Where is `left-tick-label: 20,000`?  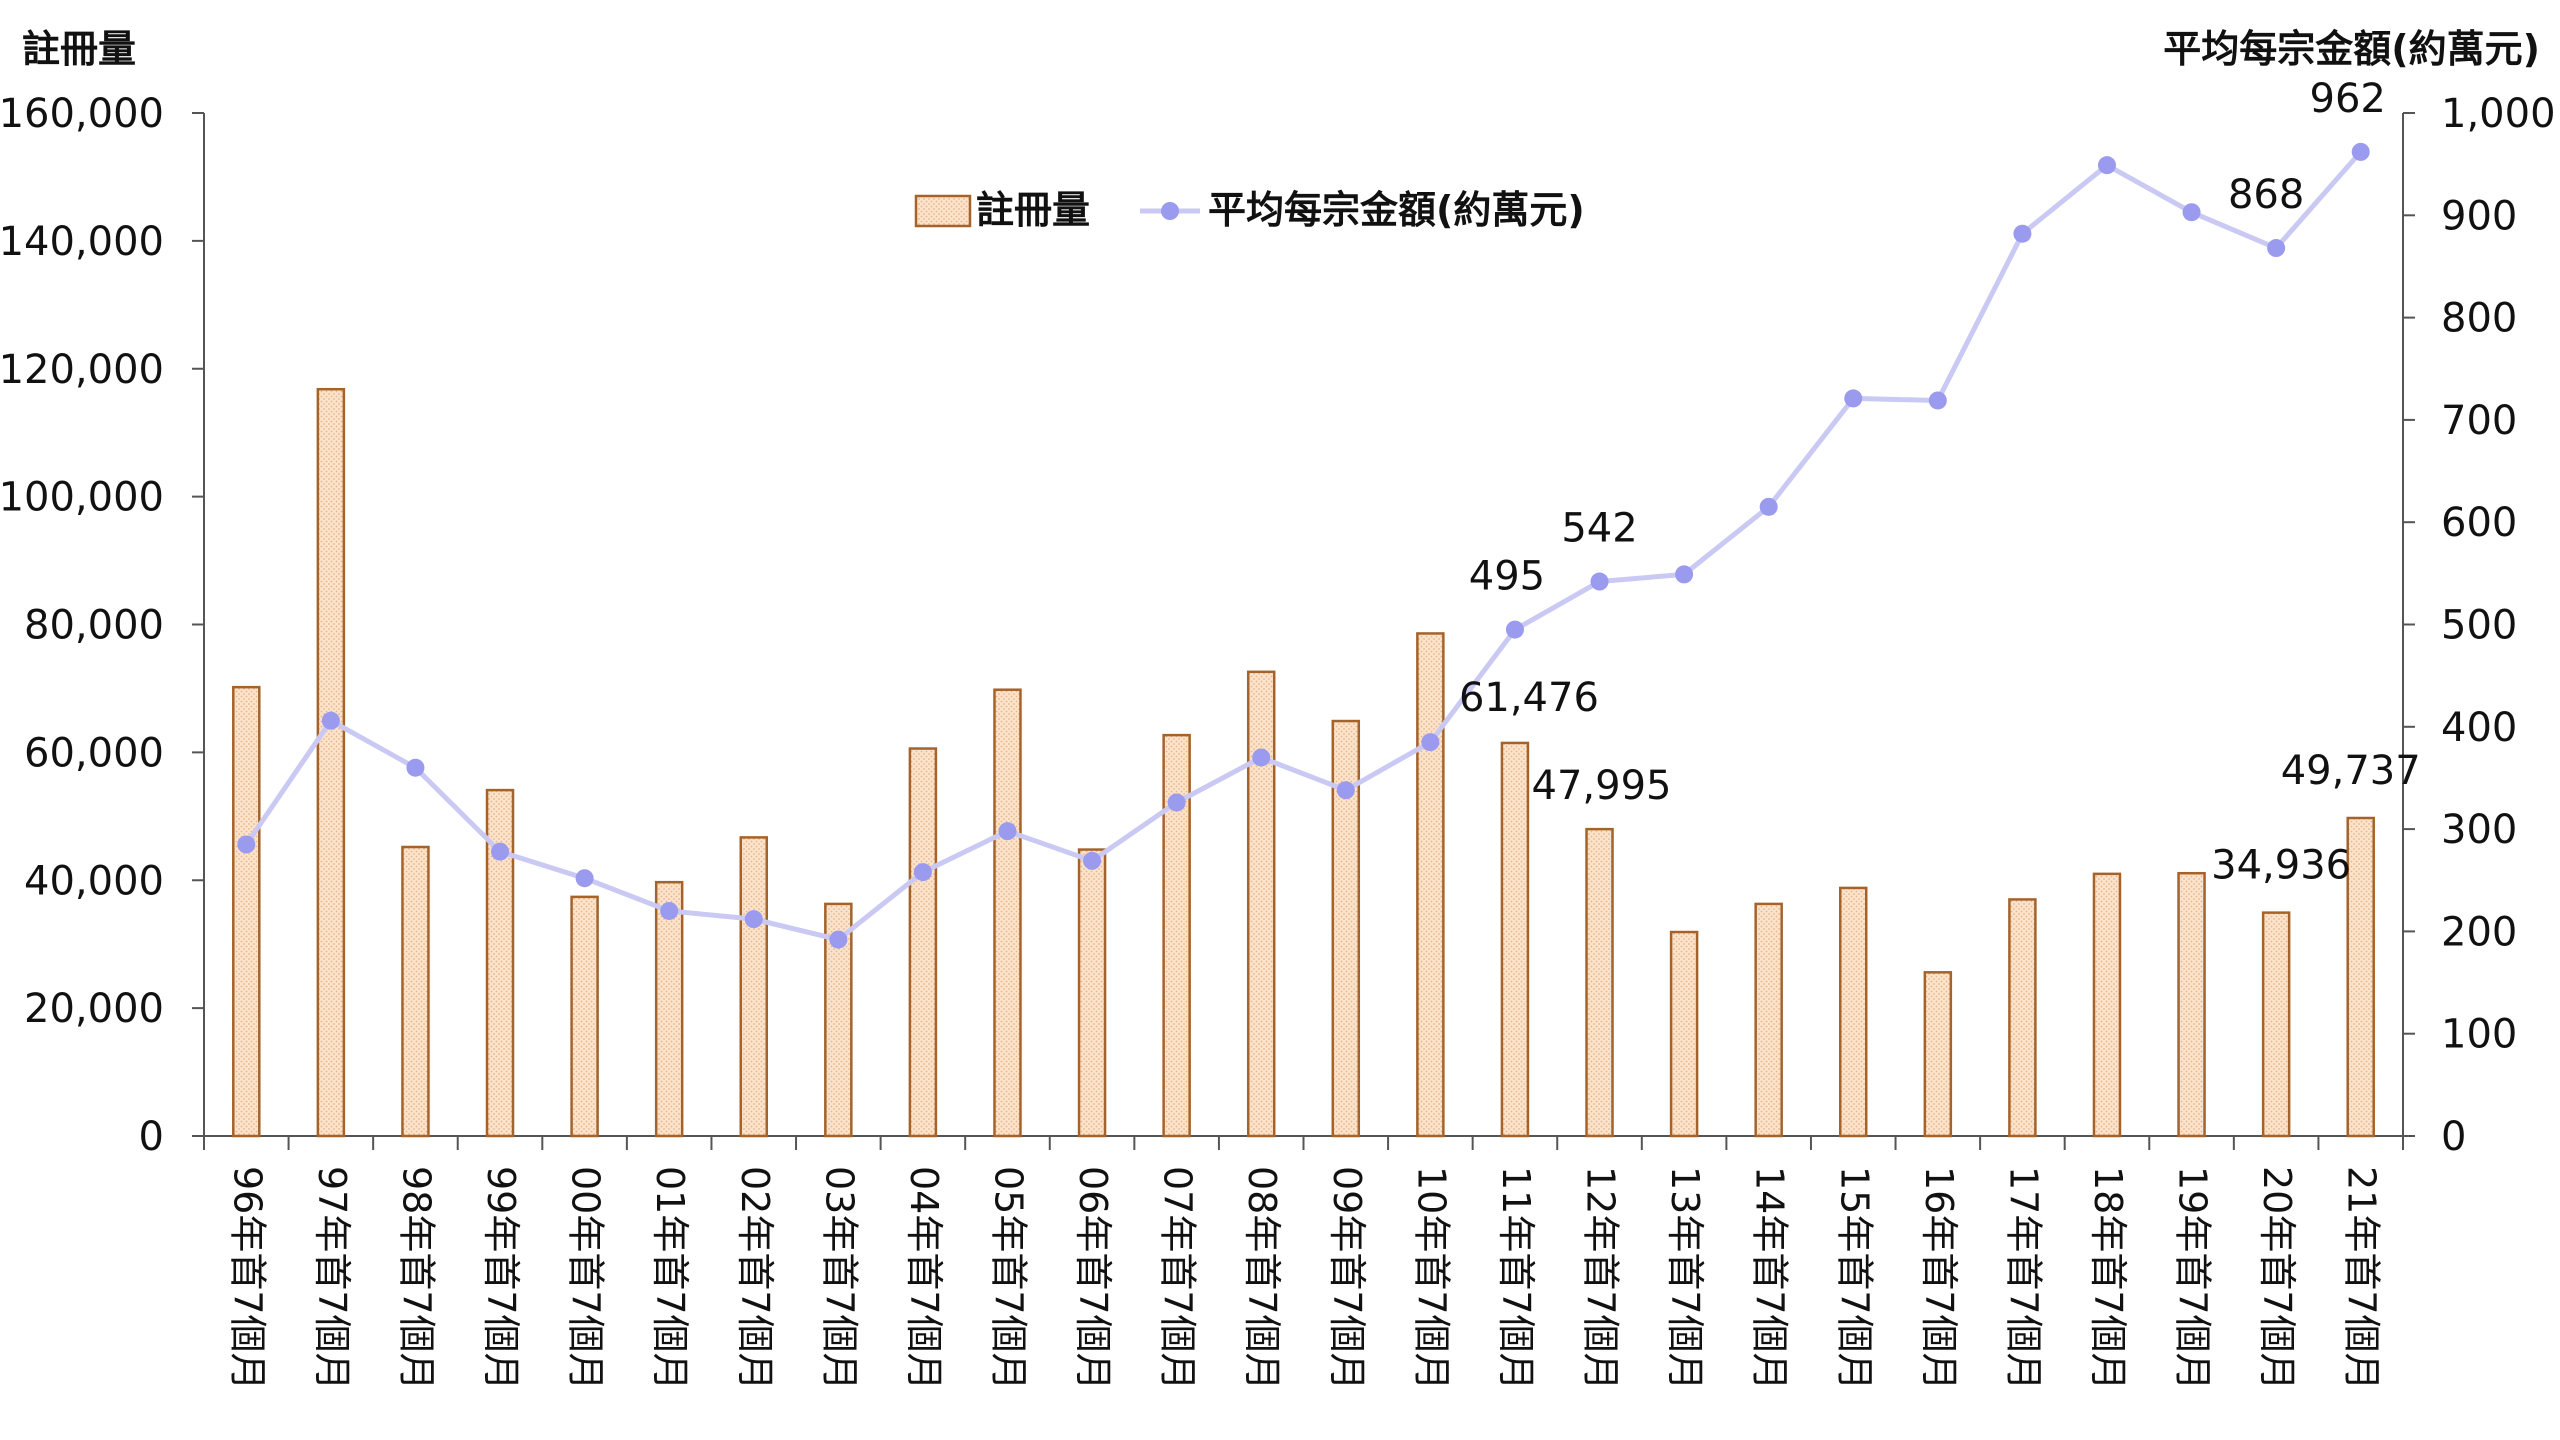 left-tick-label: 20,000 is located at coordinates (94, 1009).